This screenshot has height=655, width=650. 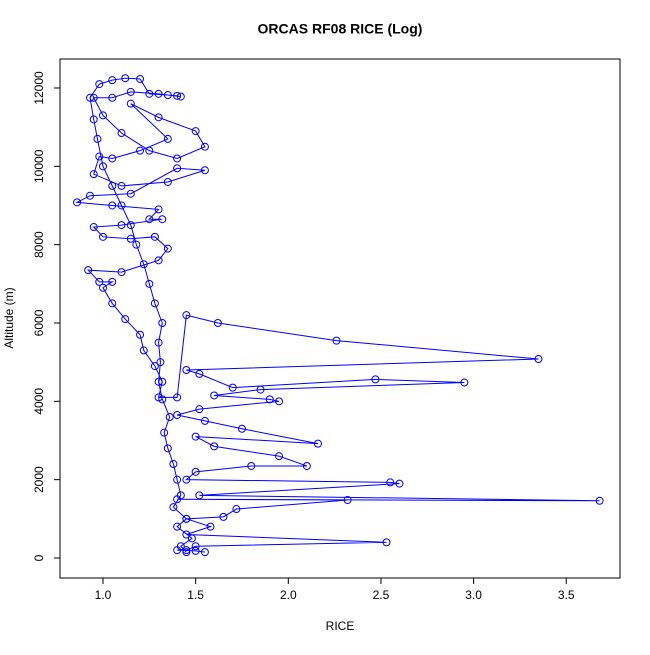 I want to click on x-tick-label: 1.0, so click(x=103, y=595).